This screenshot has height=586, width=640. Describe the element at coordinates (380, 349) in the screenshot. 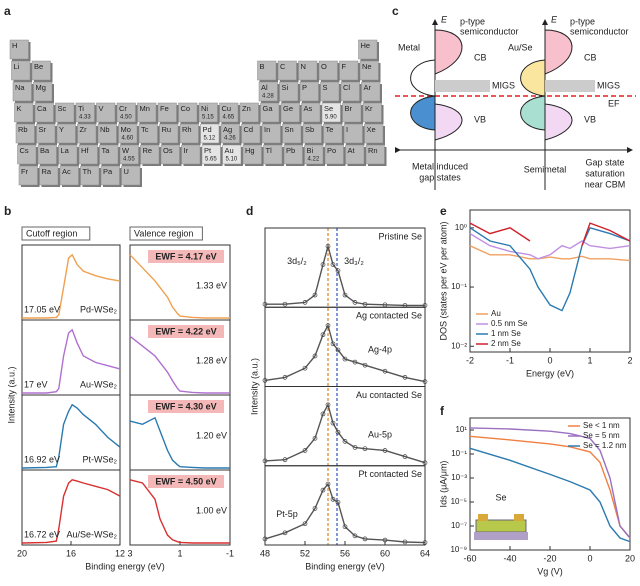

I see `peak-label: Ag-4p` at that location.